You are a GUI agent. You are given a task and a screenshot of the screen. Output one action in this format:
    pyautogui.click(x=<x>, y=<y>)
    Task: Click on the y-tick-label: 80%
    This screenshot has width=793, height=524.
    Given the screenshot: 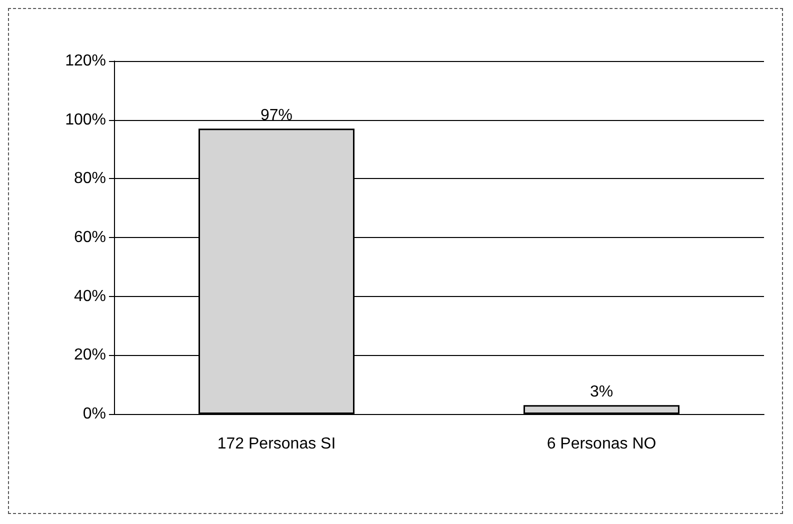 What is the action you would take?
    pyautogui.click(x=90, y=179)
    